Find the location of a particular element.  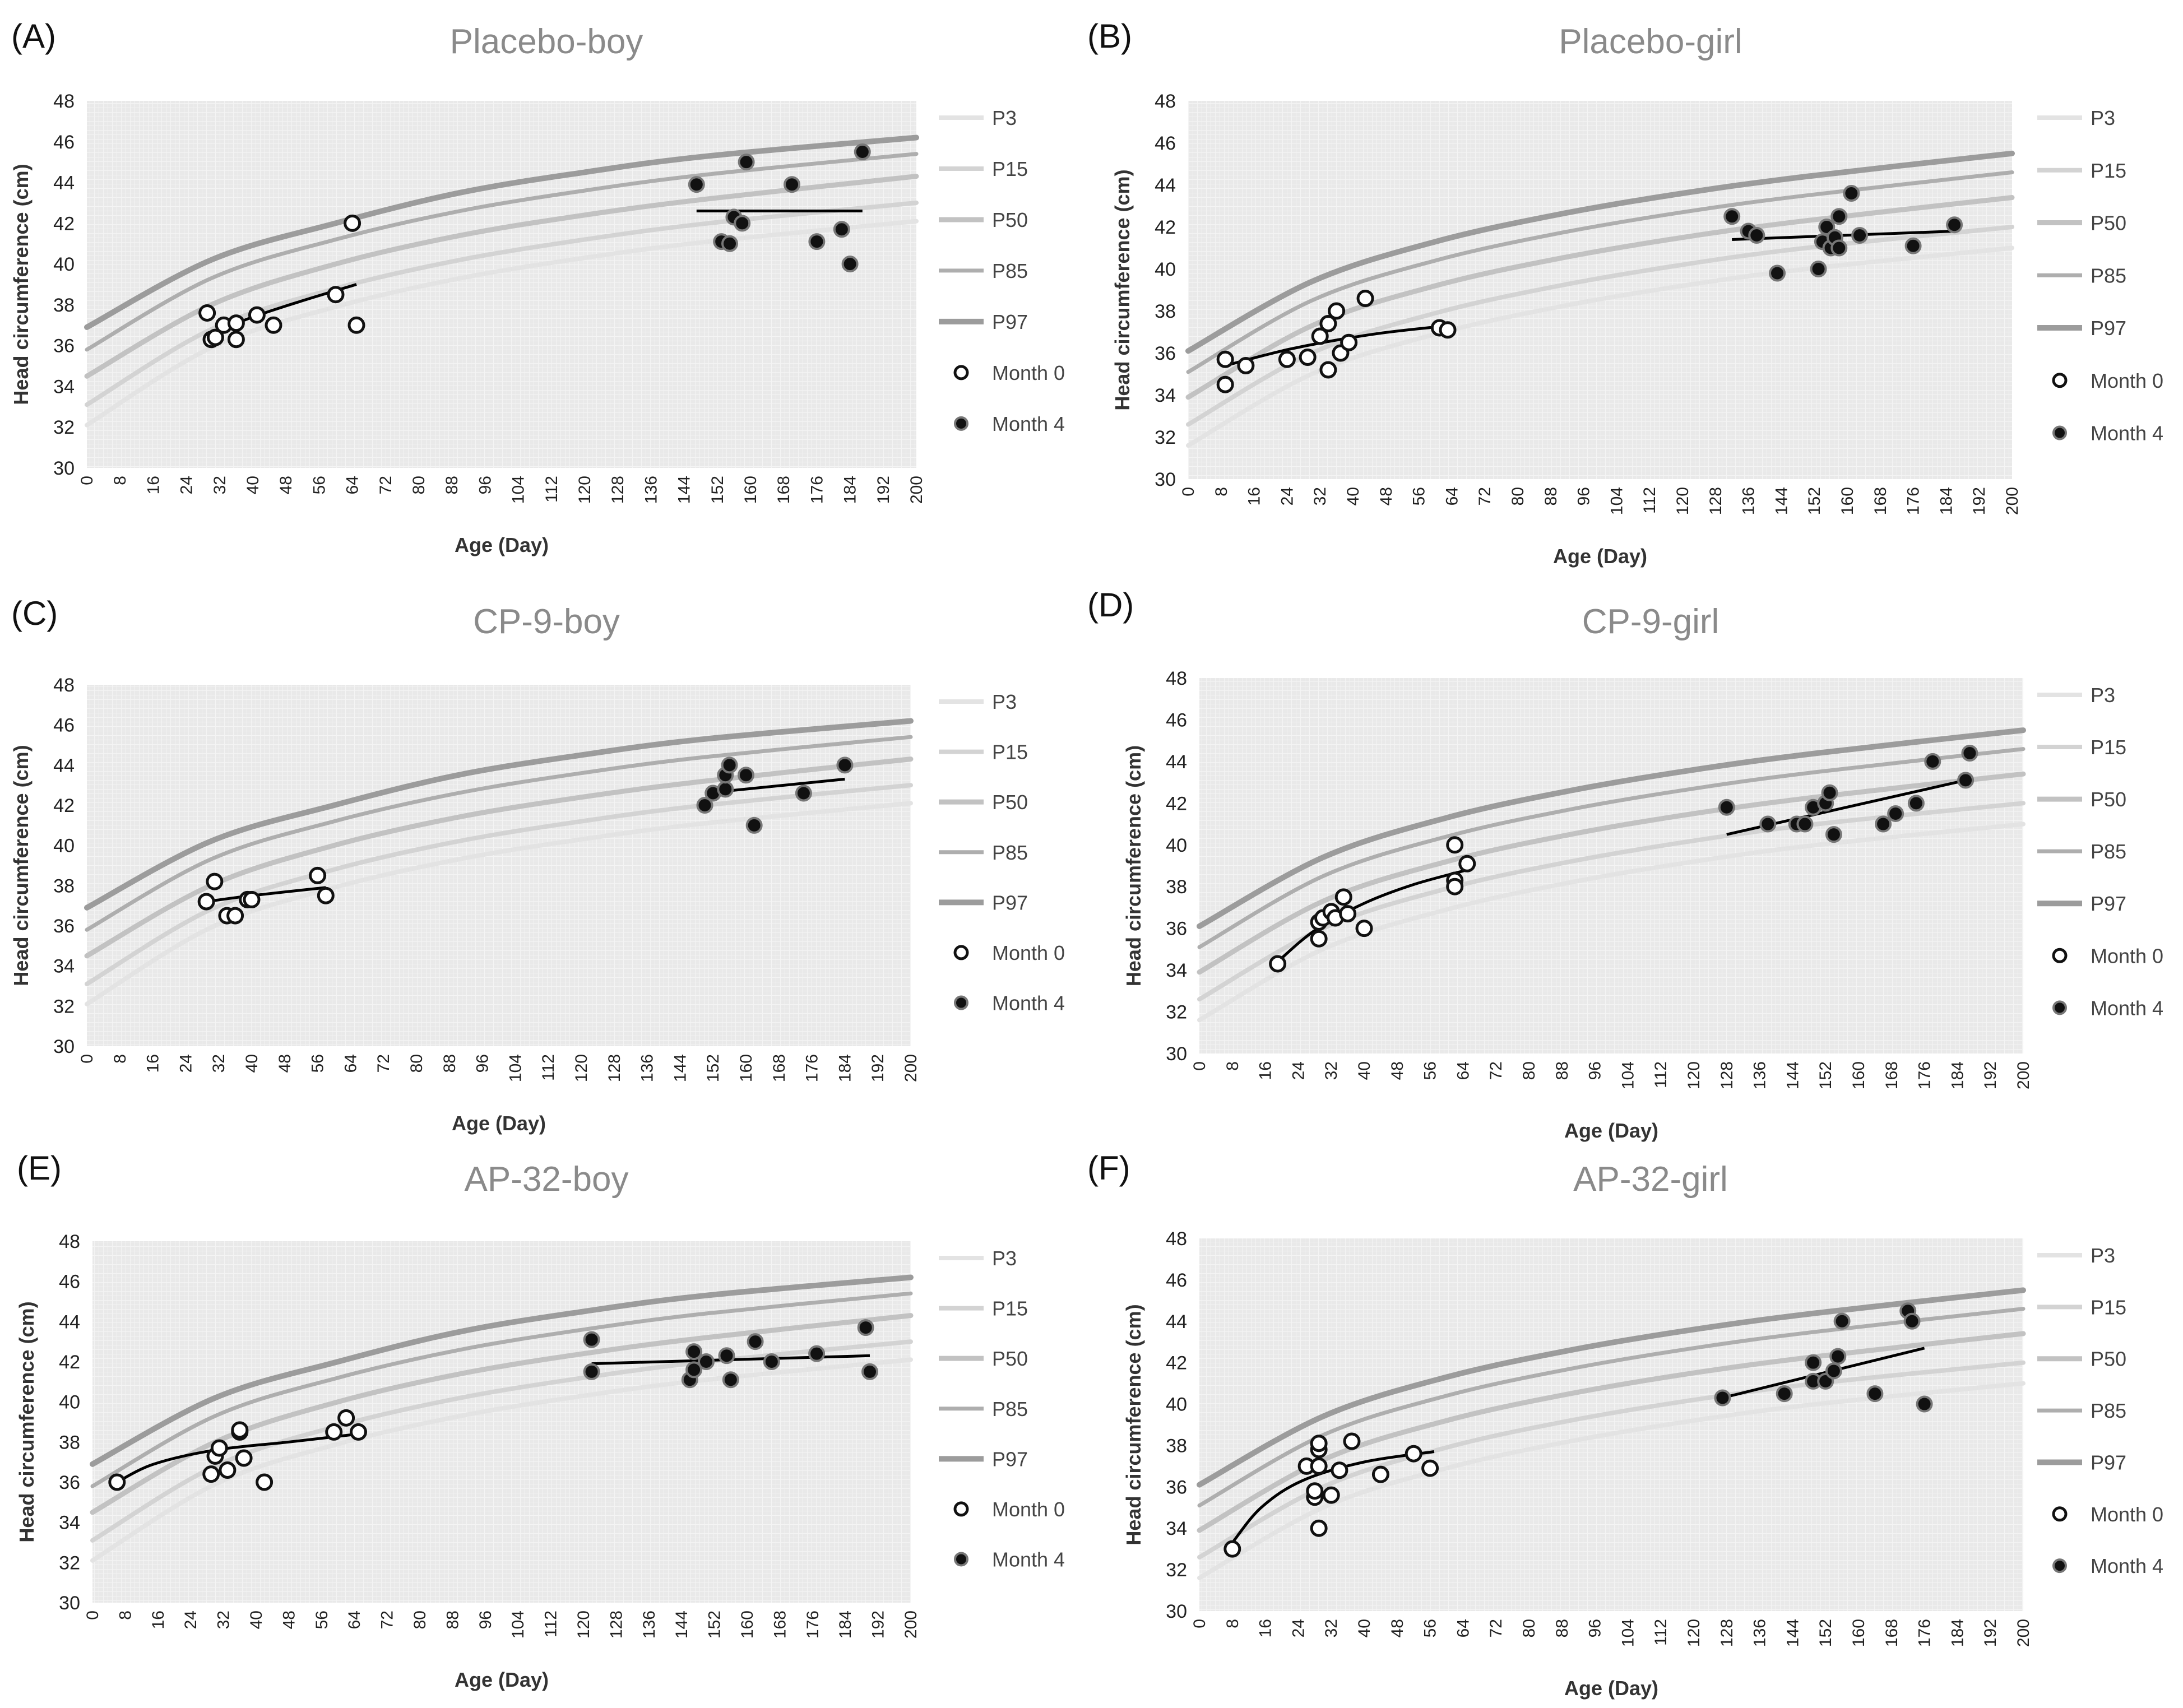

panel-label: (C) is located at coordinates (34, 613).